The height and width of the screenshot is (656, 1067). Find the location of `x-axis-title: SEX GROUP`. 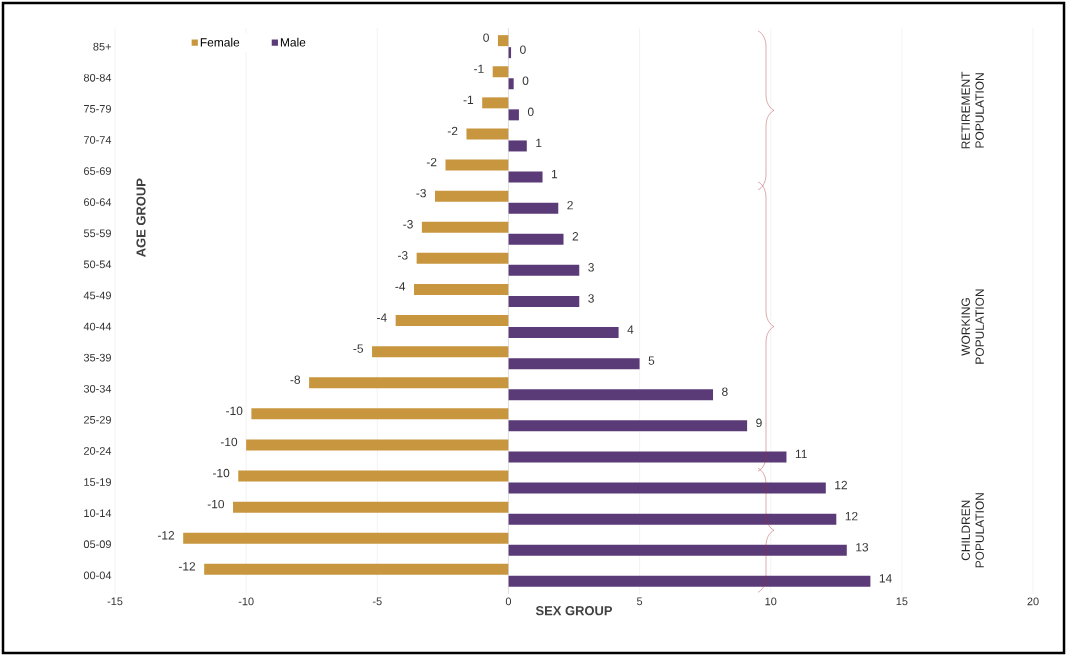

x-axis-title: SEX GROUP is located at coordinates (574, 611).